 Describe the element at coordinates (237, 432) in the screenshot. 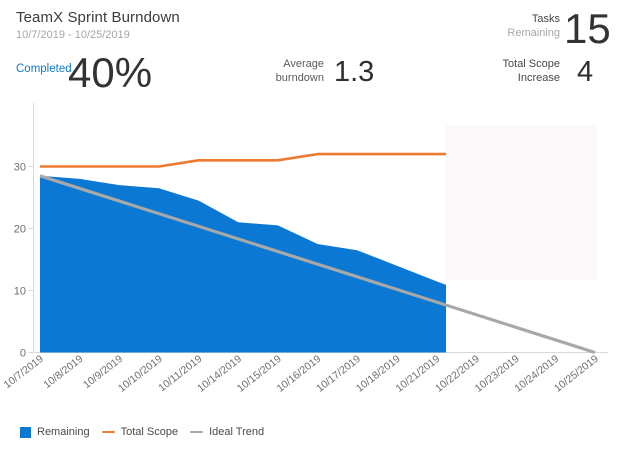

I see `legend-label-ideal-trend: Ideal Trend` at that location.